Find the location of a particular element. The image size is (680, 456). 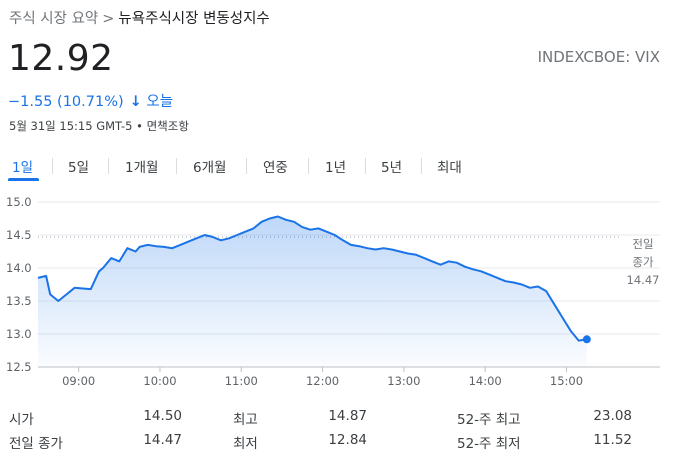

stat-value-high: 14.87 is located at coordinates (347, 416).